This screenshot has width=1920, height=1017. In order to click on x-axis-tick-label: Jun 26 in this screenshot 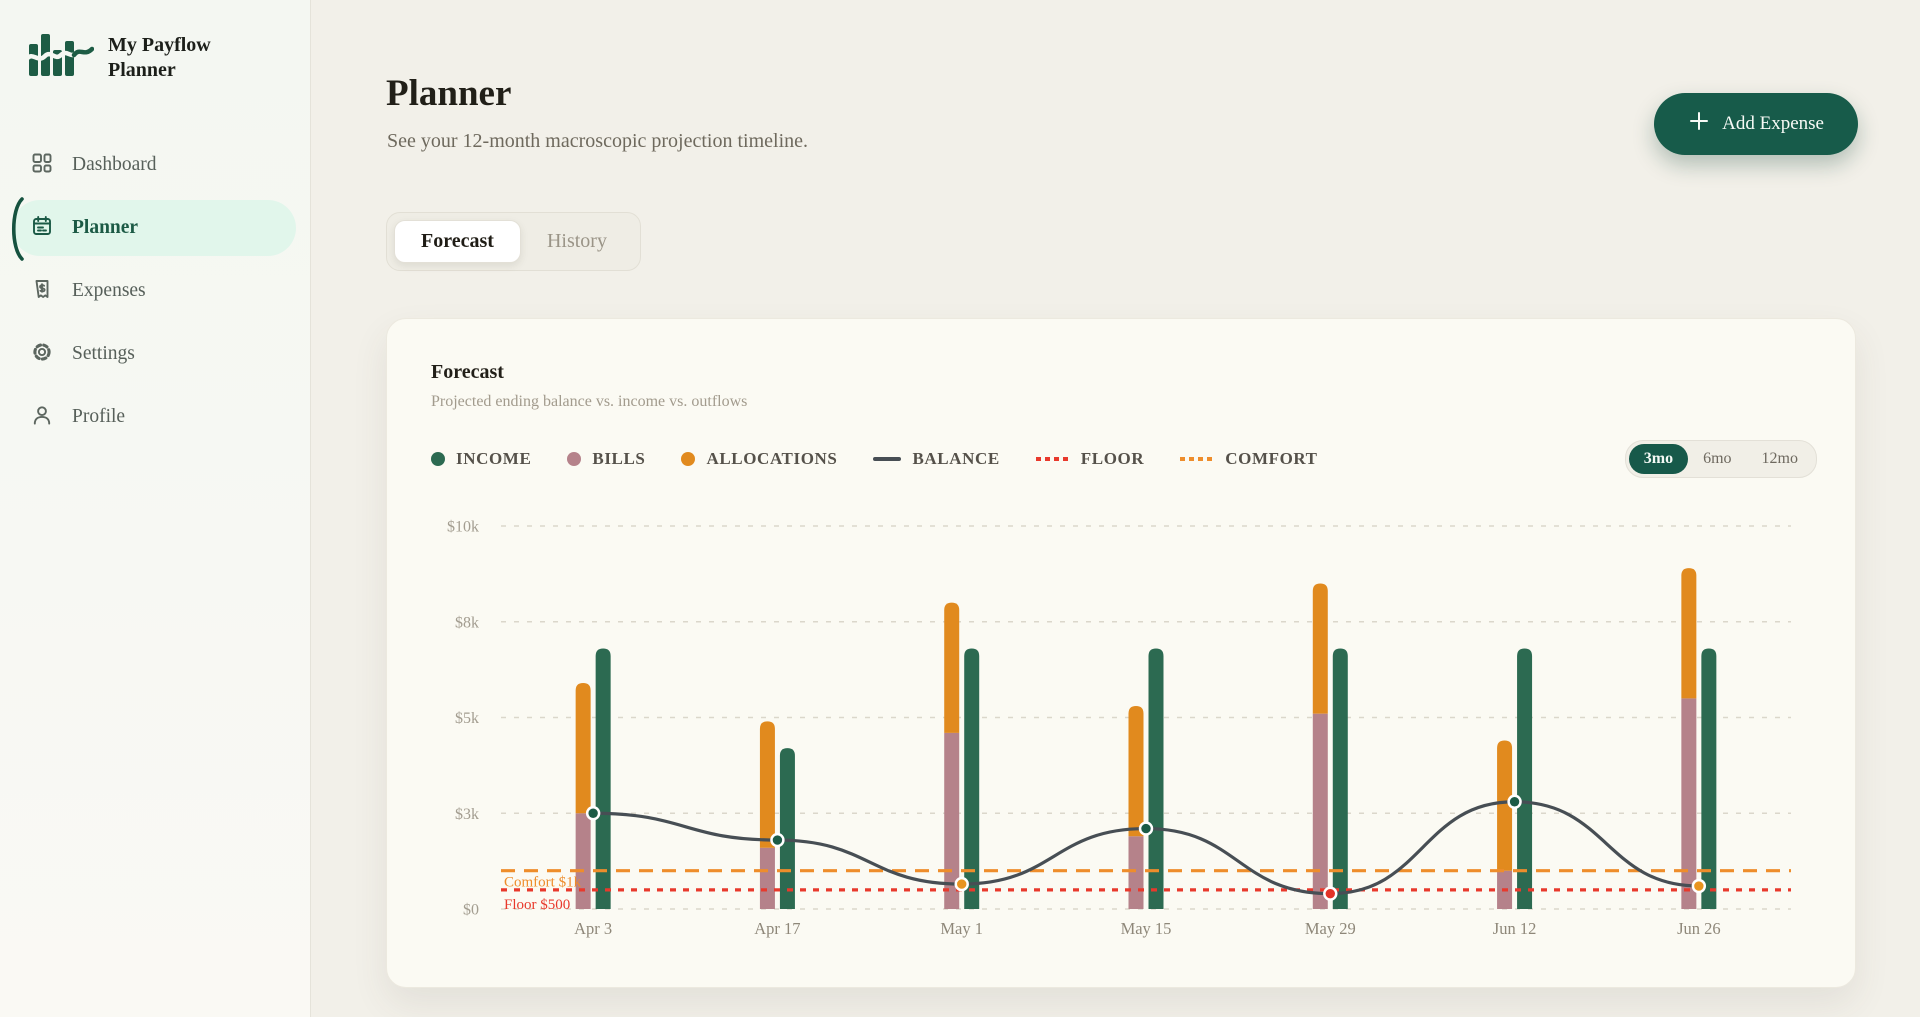, I will do `click(1699, 928)`.